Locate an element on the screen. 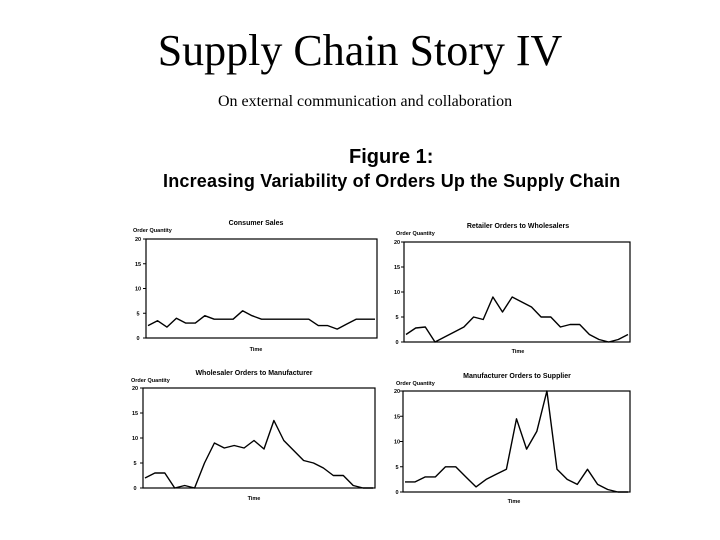 The height and width of the screenshot is (540, 720). chart-2-xlabel: Time is located at coordinates (518, 352).